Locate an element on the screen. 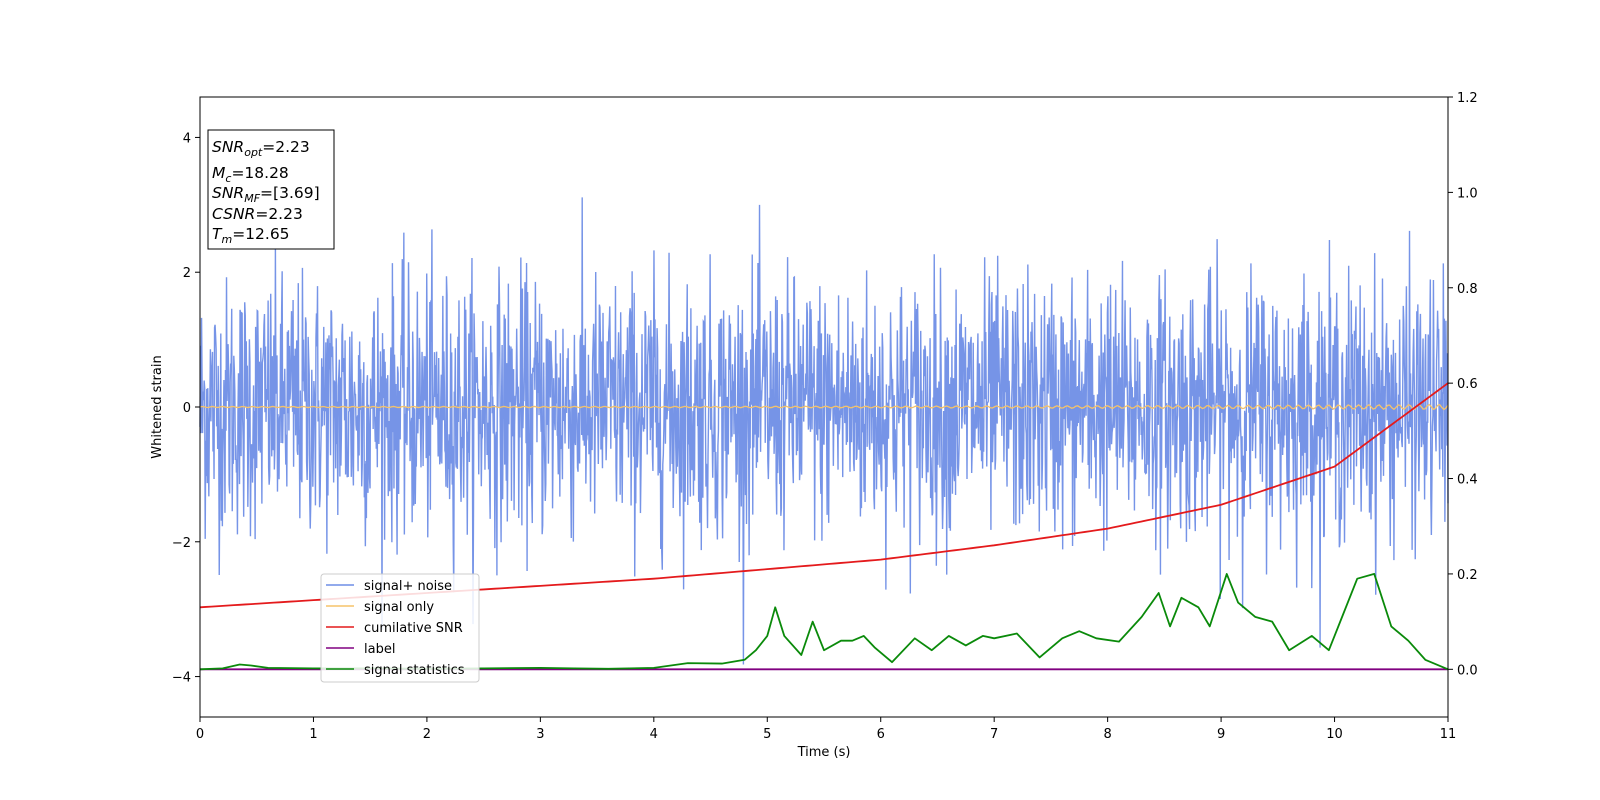  x-tick-label: 9 is located at coordinates (1221, 734).